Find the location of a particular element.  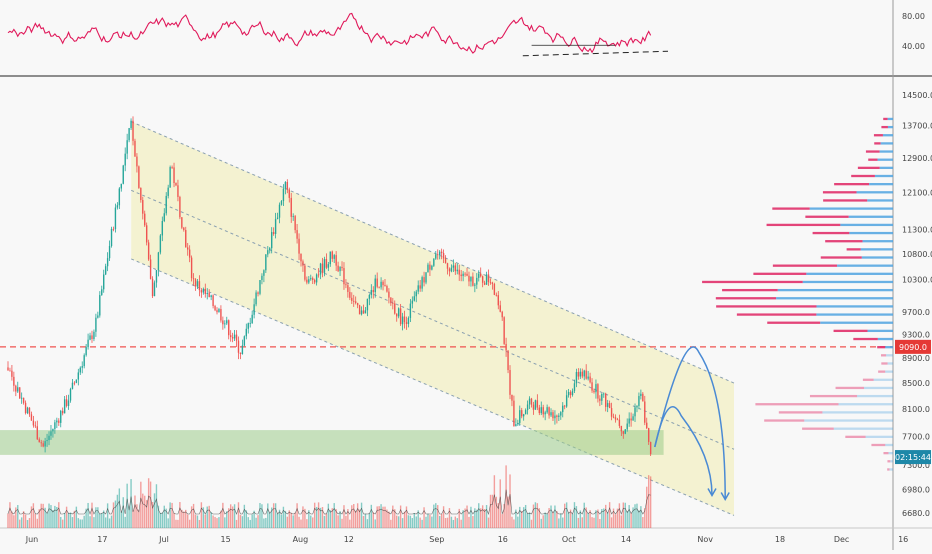

rsi-line is located at coordinates (329, 33).